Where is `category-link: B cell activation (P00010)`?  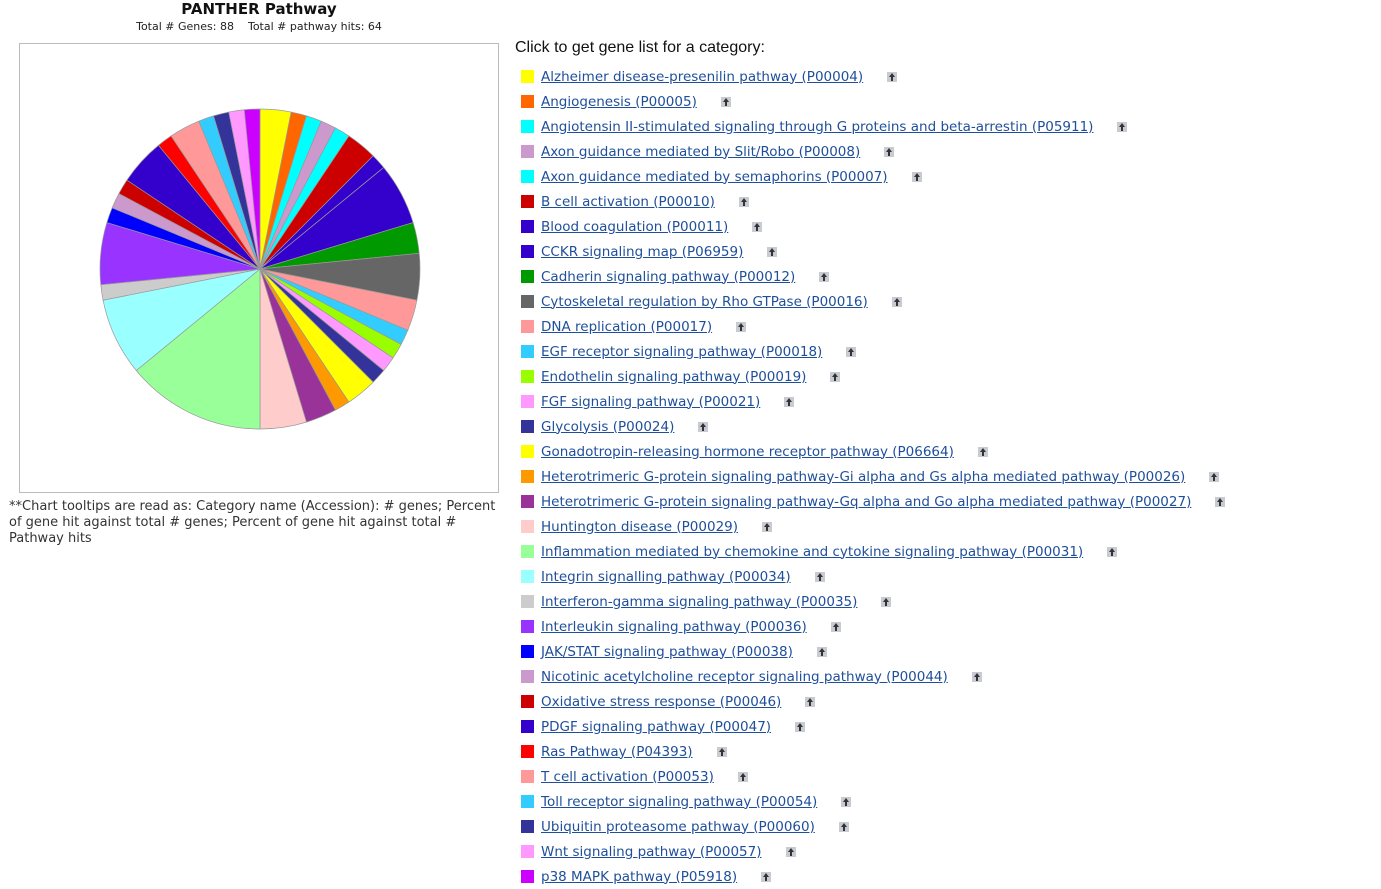
category-link: B cell activation (P00010) is located at coordinates (628, 201).